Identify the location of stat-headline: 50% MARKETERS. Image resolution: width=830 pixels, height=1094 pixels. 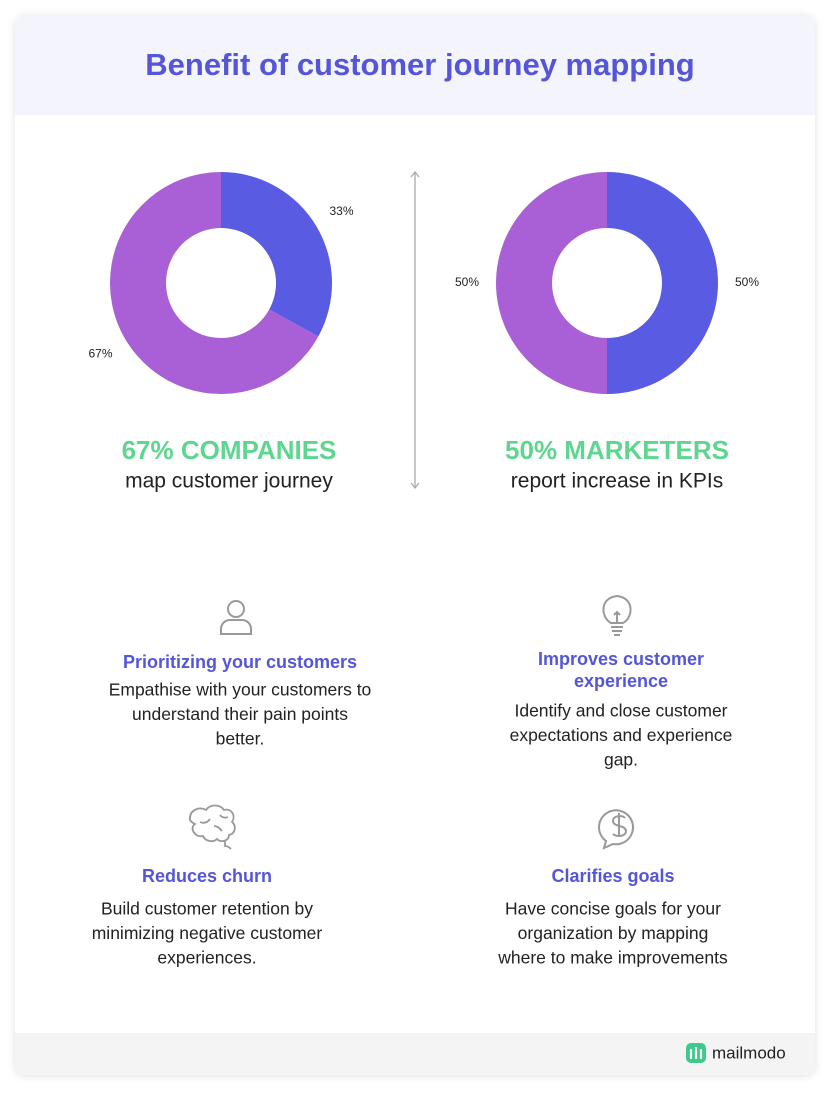
(617, 450).